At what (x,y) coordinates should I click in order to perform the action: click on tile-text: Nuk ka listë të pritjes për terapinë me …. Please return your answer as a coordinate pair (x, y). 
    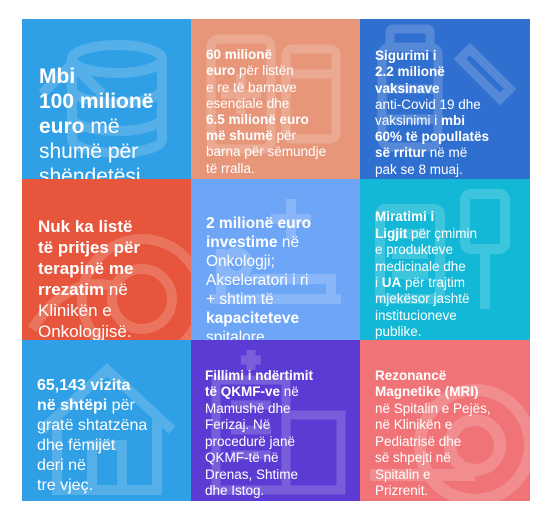
    Looking at the image, I should click on (106, 259).